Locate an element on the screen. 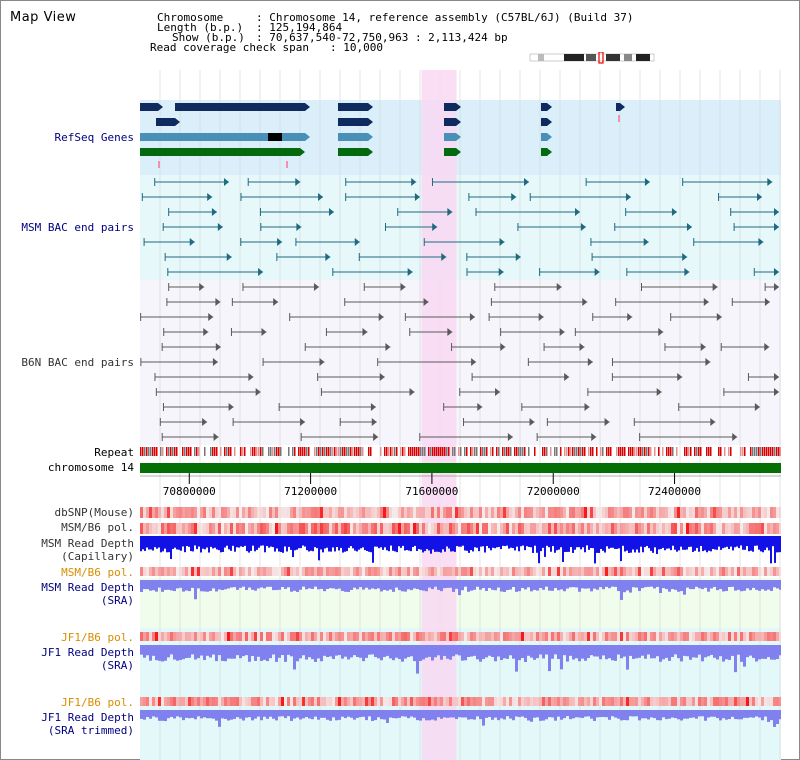  msm-bac-label: MSM BAC end pairs is located at coordinates (77, 227).